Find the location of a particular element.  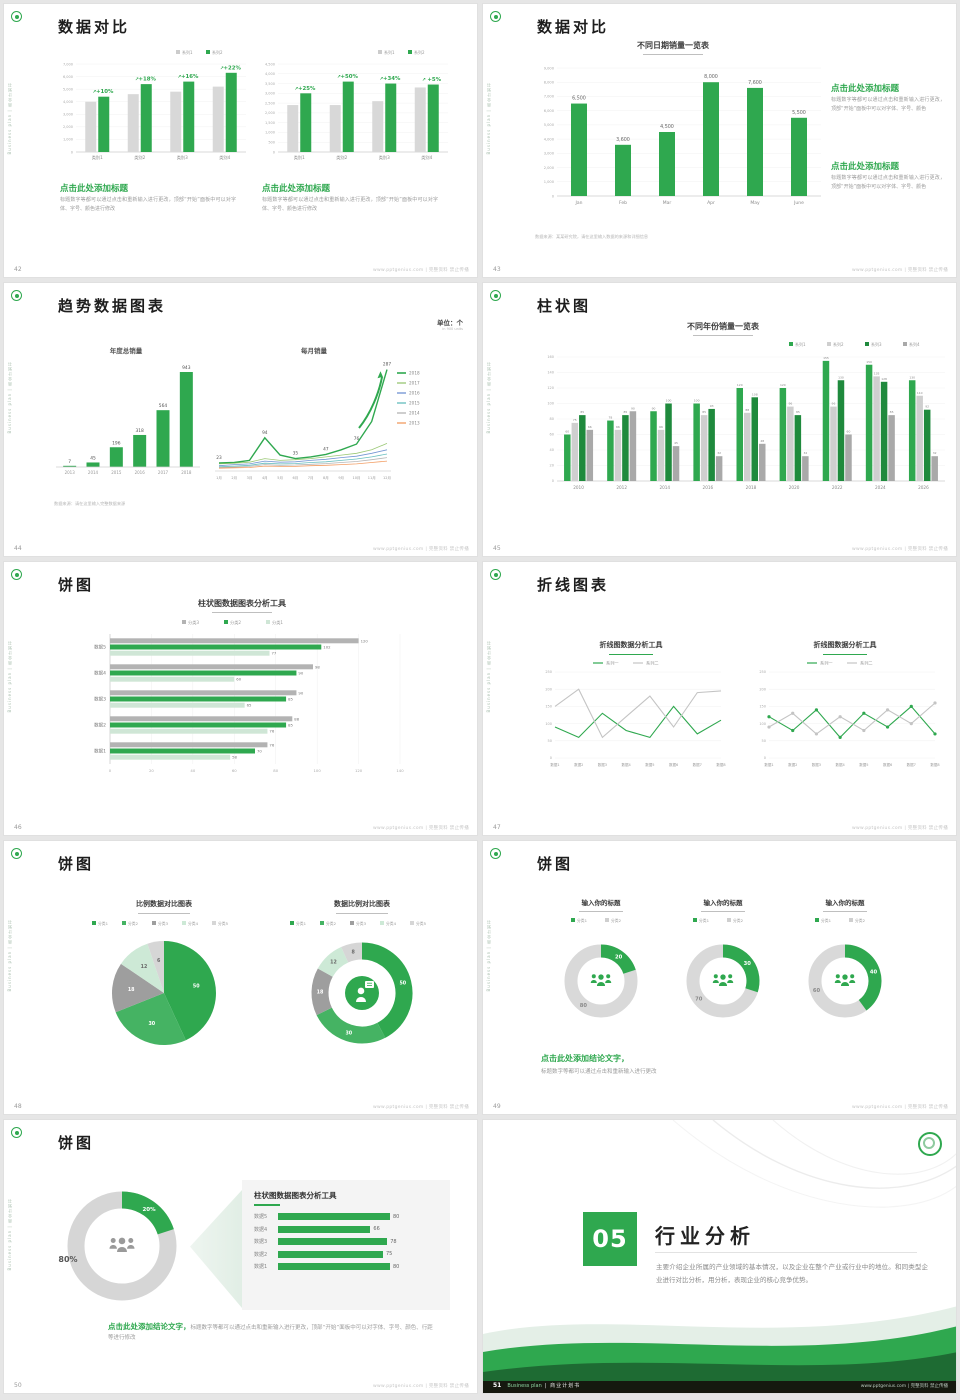

svg-text: 318 is located at coordinates (139, 431).